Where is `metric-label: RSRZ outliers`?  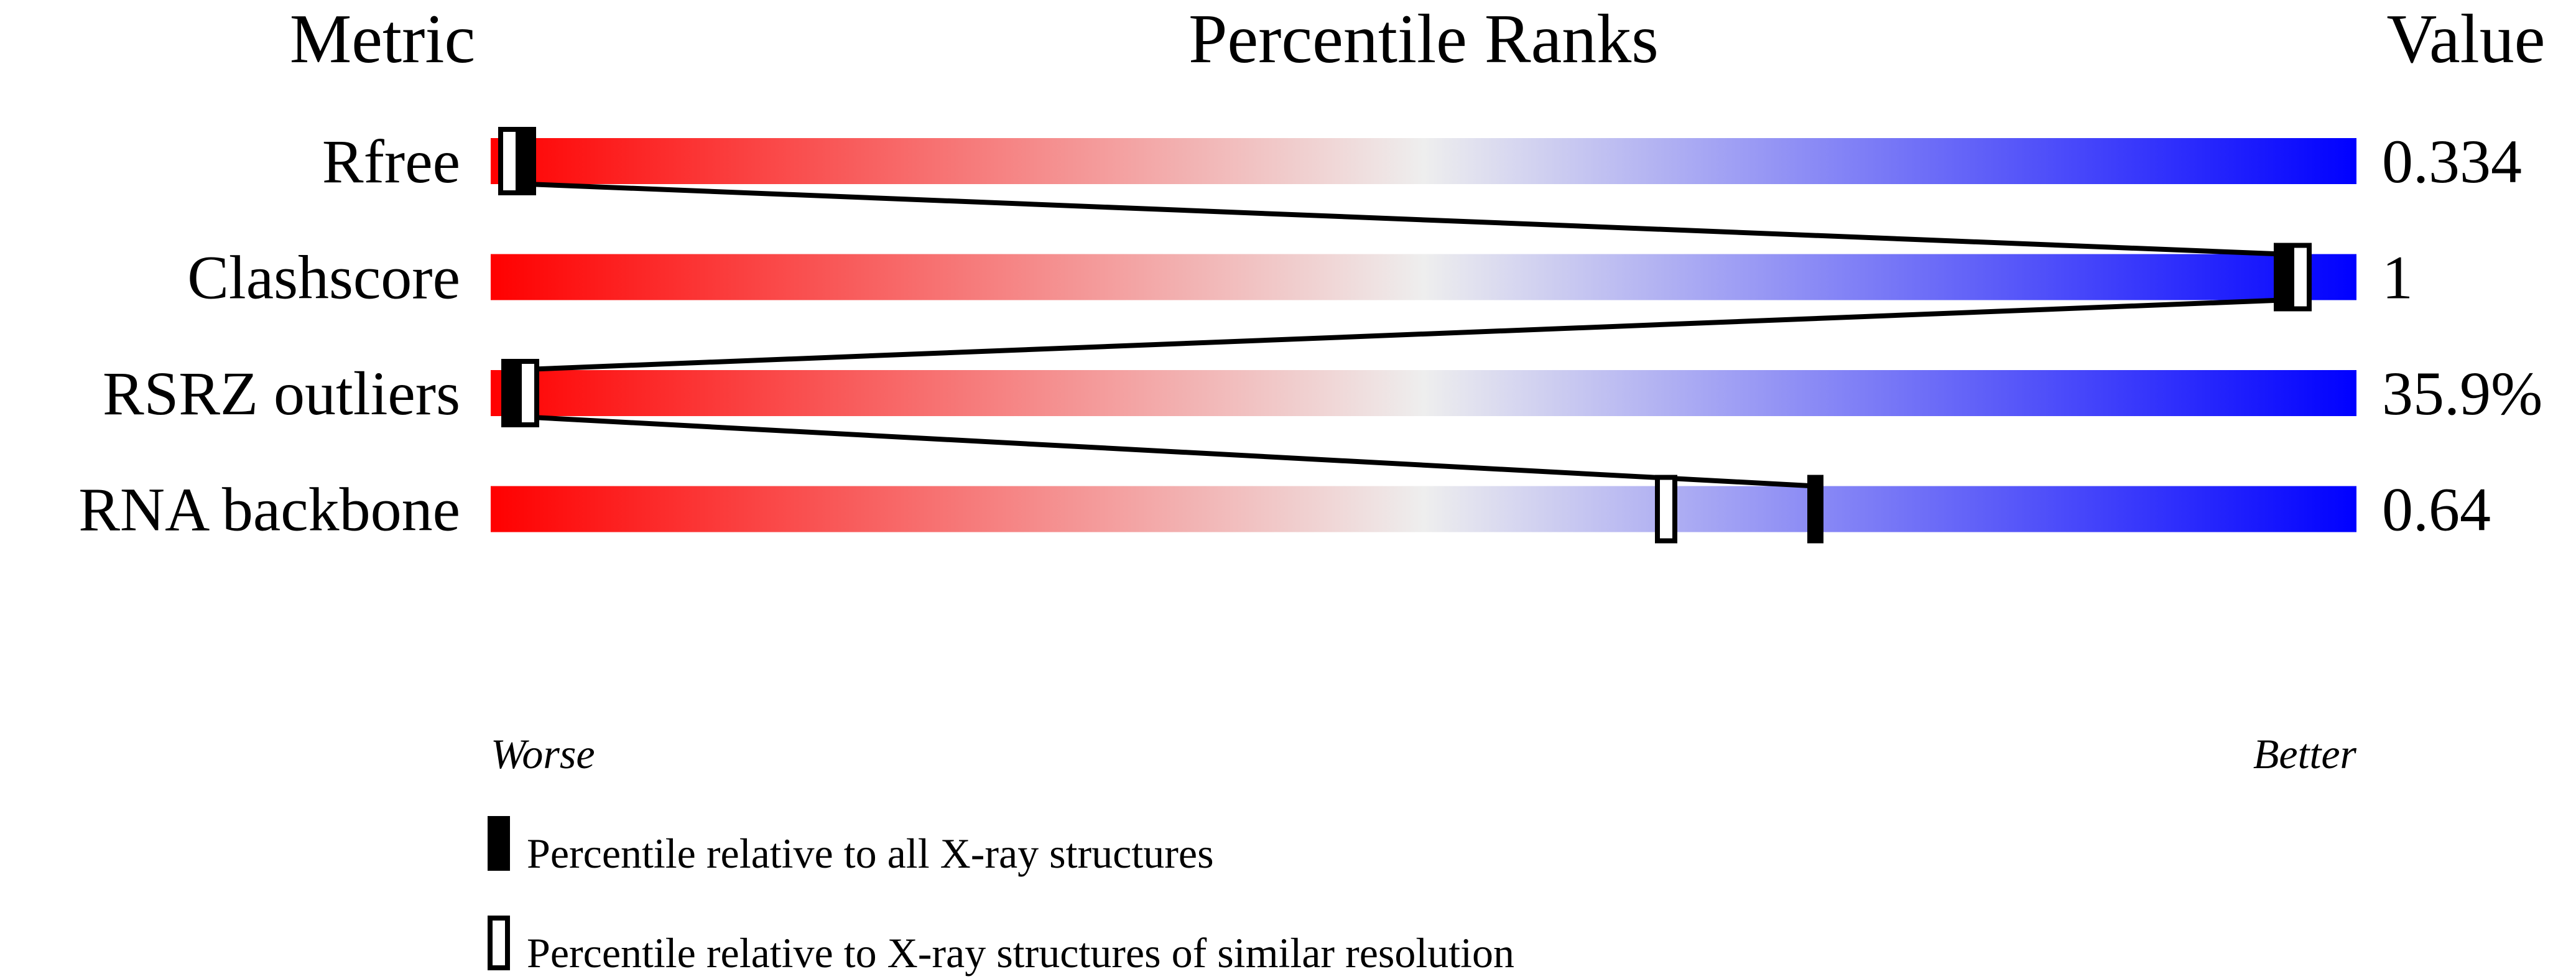
metric-label: RSRZ outliers is located at coordinates (282, 394).